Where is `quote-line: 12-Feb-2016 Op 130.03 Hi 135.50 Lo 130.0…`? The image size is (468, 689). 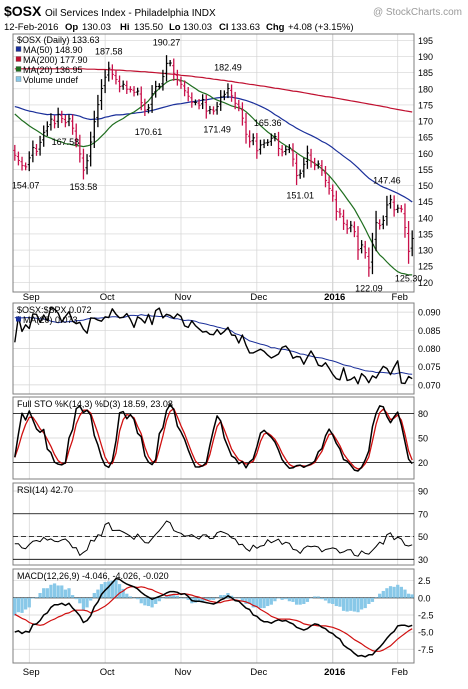 quote-line: 12-Feb-2016 Op 130.03 Hi 135.50 Lo 130.0… is located at coordinates (179, 27).